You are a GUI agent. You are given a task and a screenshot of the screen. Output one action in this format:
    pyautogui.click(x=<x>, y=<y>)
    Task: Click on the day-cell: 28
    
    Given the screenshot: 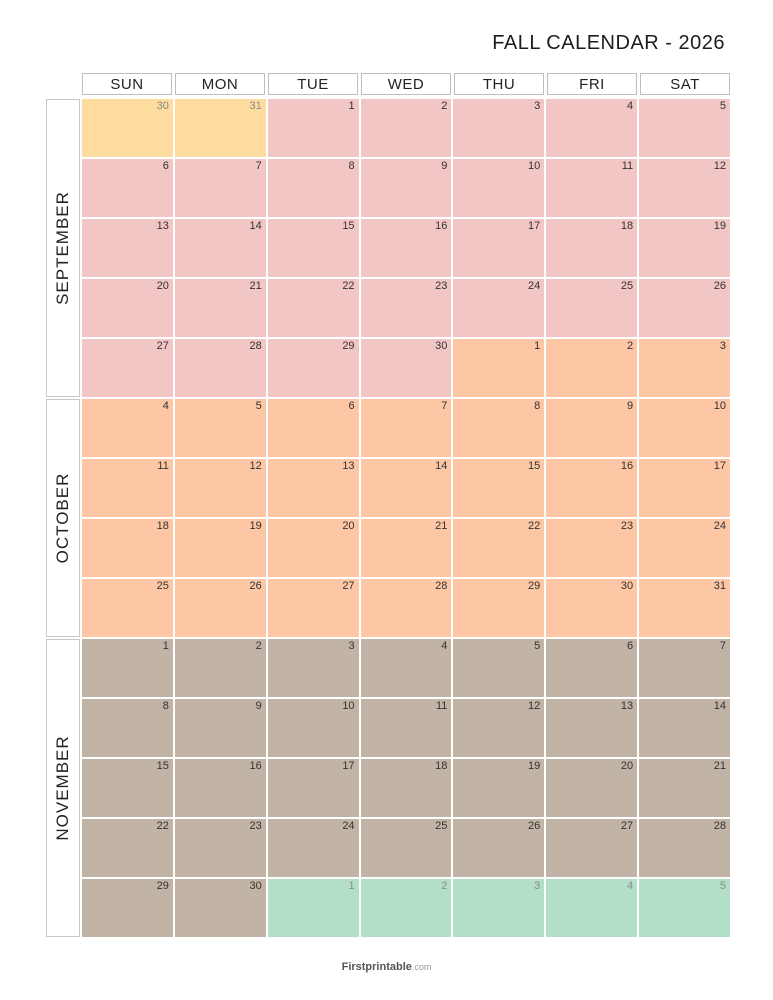 What is the action you would take?
    pyautogui.click(x=220, y=368)
    